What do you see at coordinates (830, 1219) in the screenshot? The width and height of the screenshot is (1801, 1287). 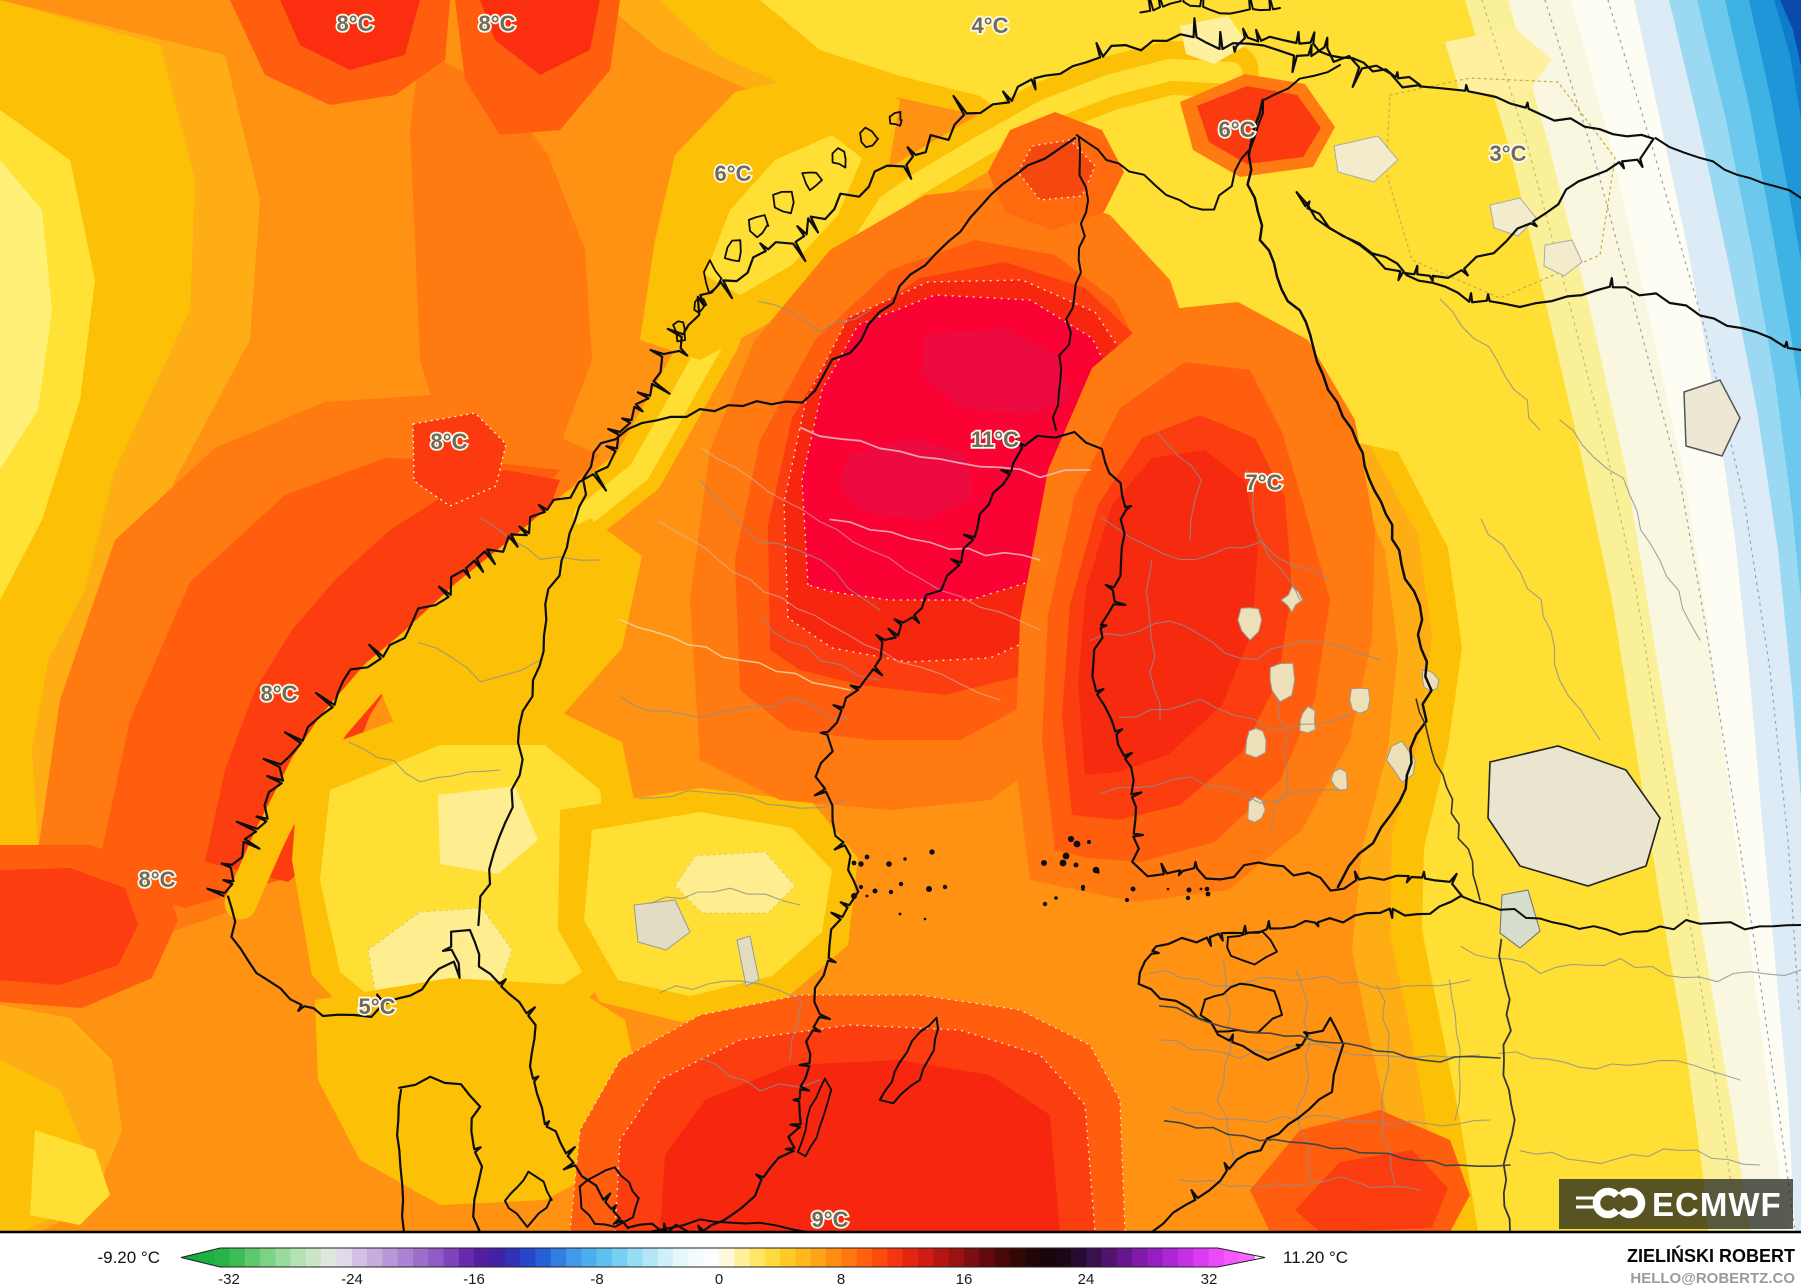 I see `svg-text: 9°C` at bounding box center [830, 1219].